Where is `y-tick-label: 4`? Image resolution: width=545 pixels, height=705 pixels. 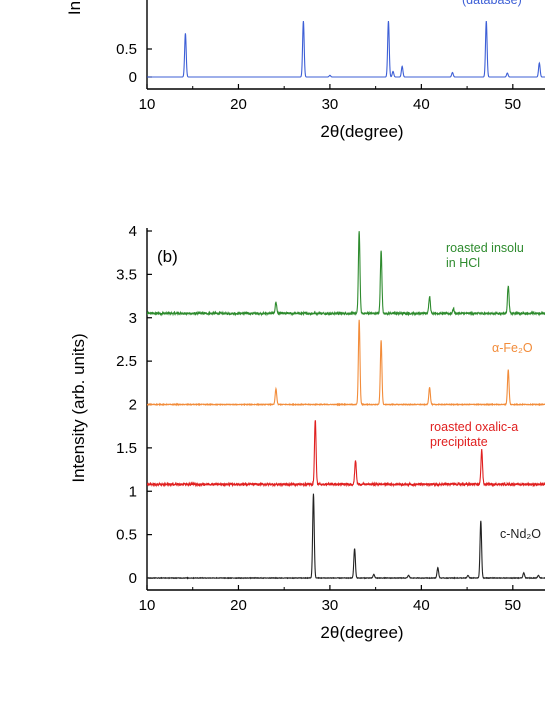
y-tick-label: 4 is located at coordinates (133, 231).